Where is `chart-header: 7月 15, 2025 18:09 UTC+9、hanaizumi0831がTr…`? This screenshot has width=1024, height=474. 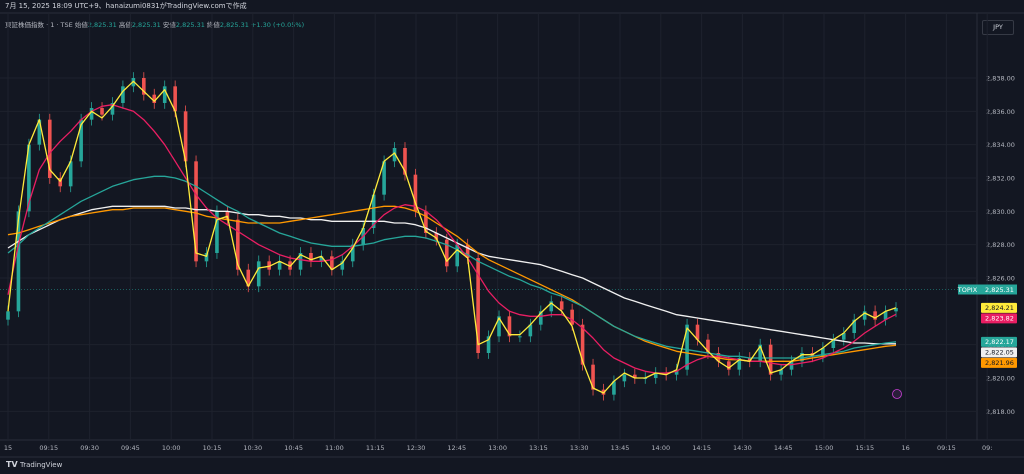
chart-header: 7月 15, 2025 18:09 UTC+9、hanaizumi0831がTr… is located at coordinates (512, 6).